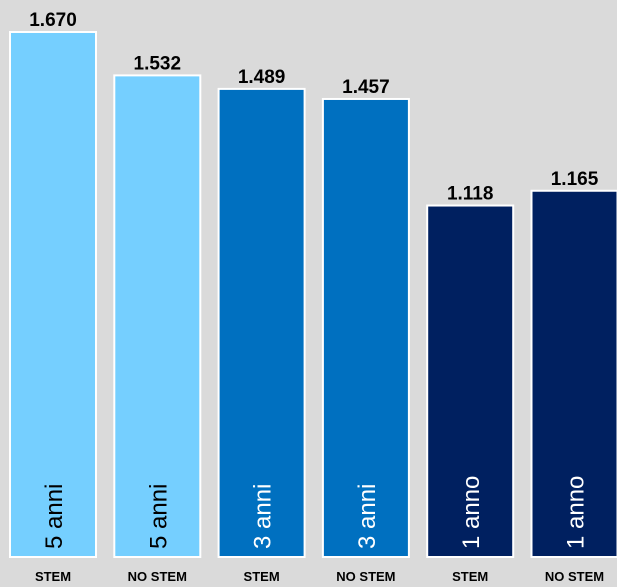  What do you see at coordinates (366, 87) in the screenshot?
I see `data-label: 1.457` at bounding box center [366, 87].